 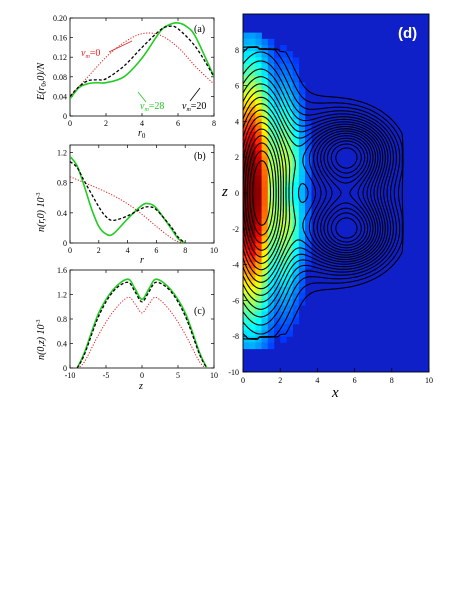 I want to click on arrow-vm0, so click(x=120, y=46).